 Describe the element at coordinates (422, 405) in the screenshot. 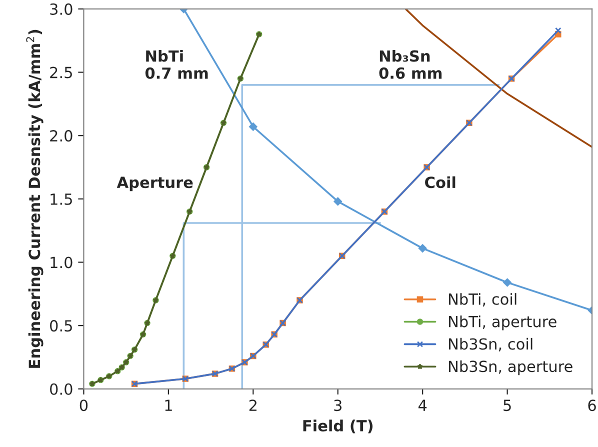

I see `x-tick-label: 4` at that location.